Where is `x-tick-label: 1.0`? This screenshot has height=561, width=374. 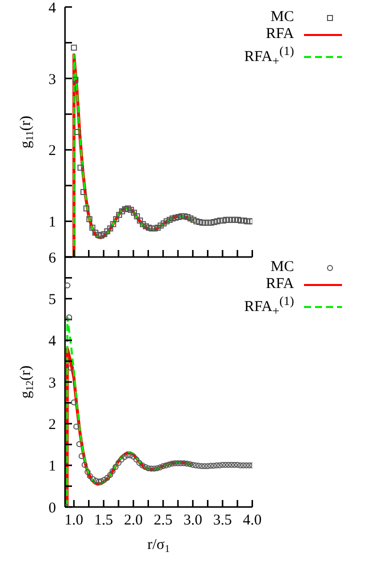 x-tick-label: 1.0 is located at coordinates (74, 520).